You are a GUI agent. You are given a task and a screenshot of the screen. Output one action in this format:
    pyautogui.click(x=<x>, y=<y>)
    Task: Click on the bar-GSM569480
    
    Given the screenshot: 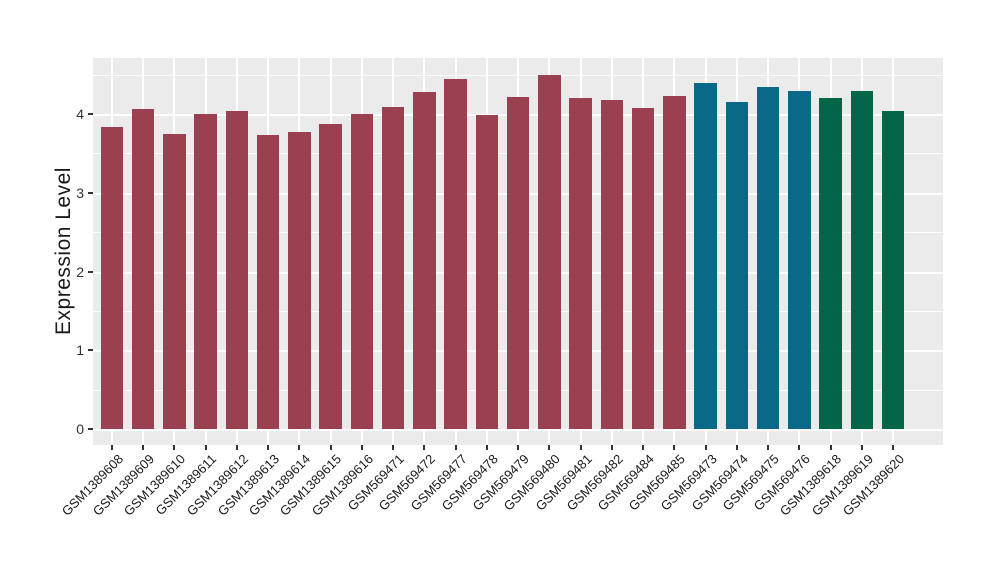 What is the action you would take?
    pyautogui.click(x=549, y=251)
    